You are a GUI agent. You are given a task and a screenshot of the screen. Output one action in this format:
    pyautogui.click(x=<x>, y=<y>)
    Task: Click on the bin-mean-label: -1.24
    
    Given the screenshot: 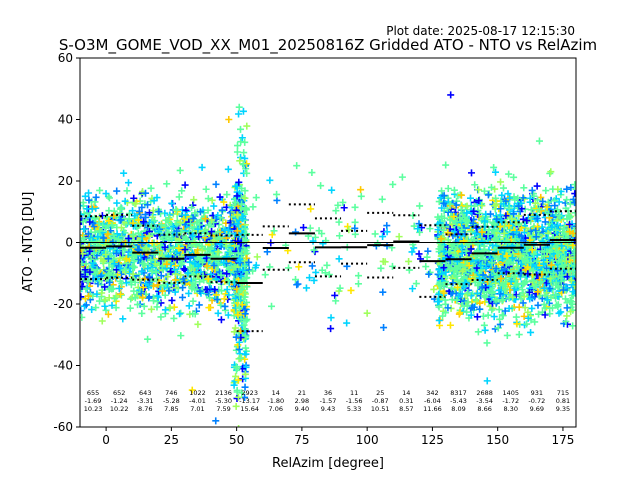 What is the action you would take?
    pyautogui.click(x=119, y=401)
    